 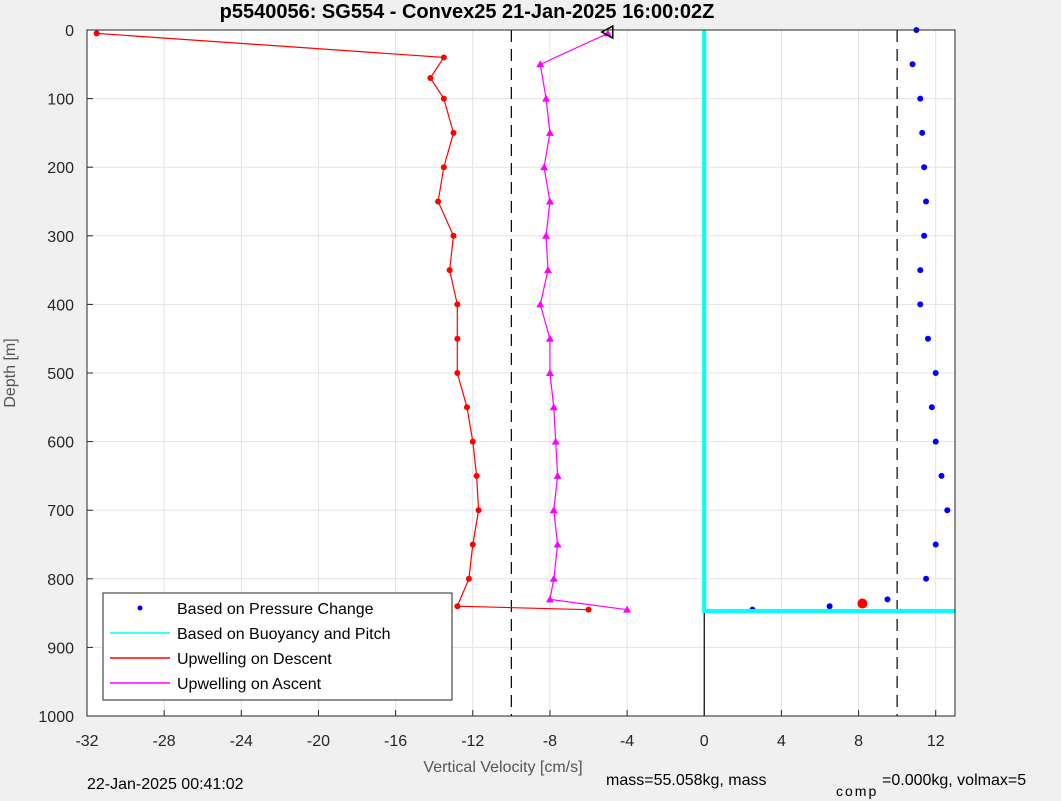 What do you see at coordinates (472, 741) in the screenshot?
I see `x-tick-label-5: -12` at bounding box center [472, 741].